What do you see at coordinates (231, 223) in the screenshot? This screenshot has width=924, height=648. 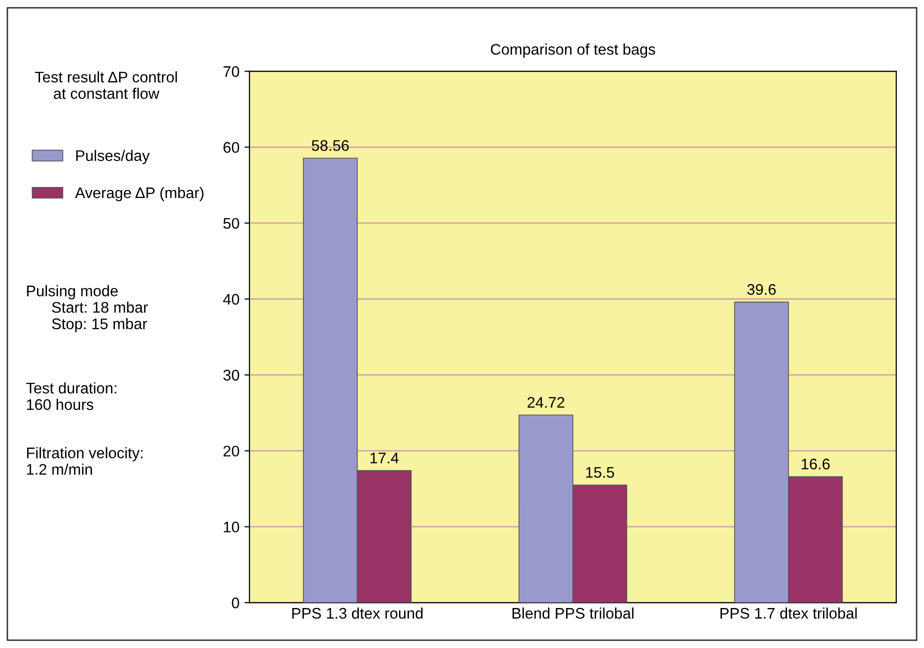 I see `y-tick-label: 50` at bounding box center [231, 223].